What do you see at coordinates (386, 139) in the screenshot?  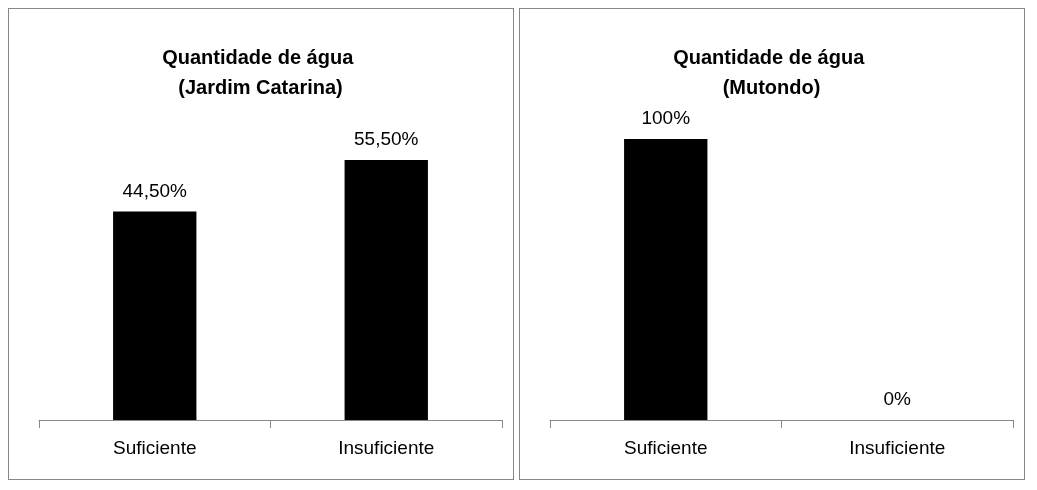 I see `data-label: 55,50%` at bounding box center [386, 139].